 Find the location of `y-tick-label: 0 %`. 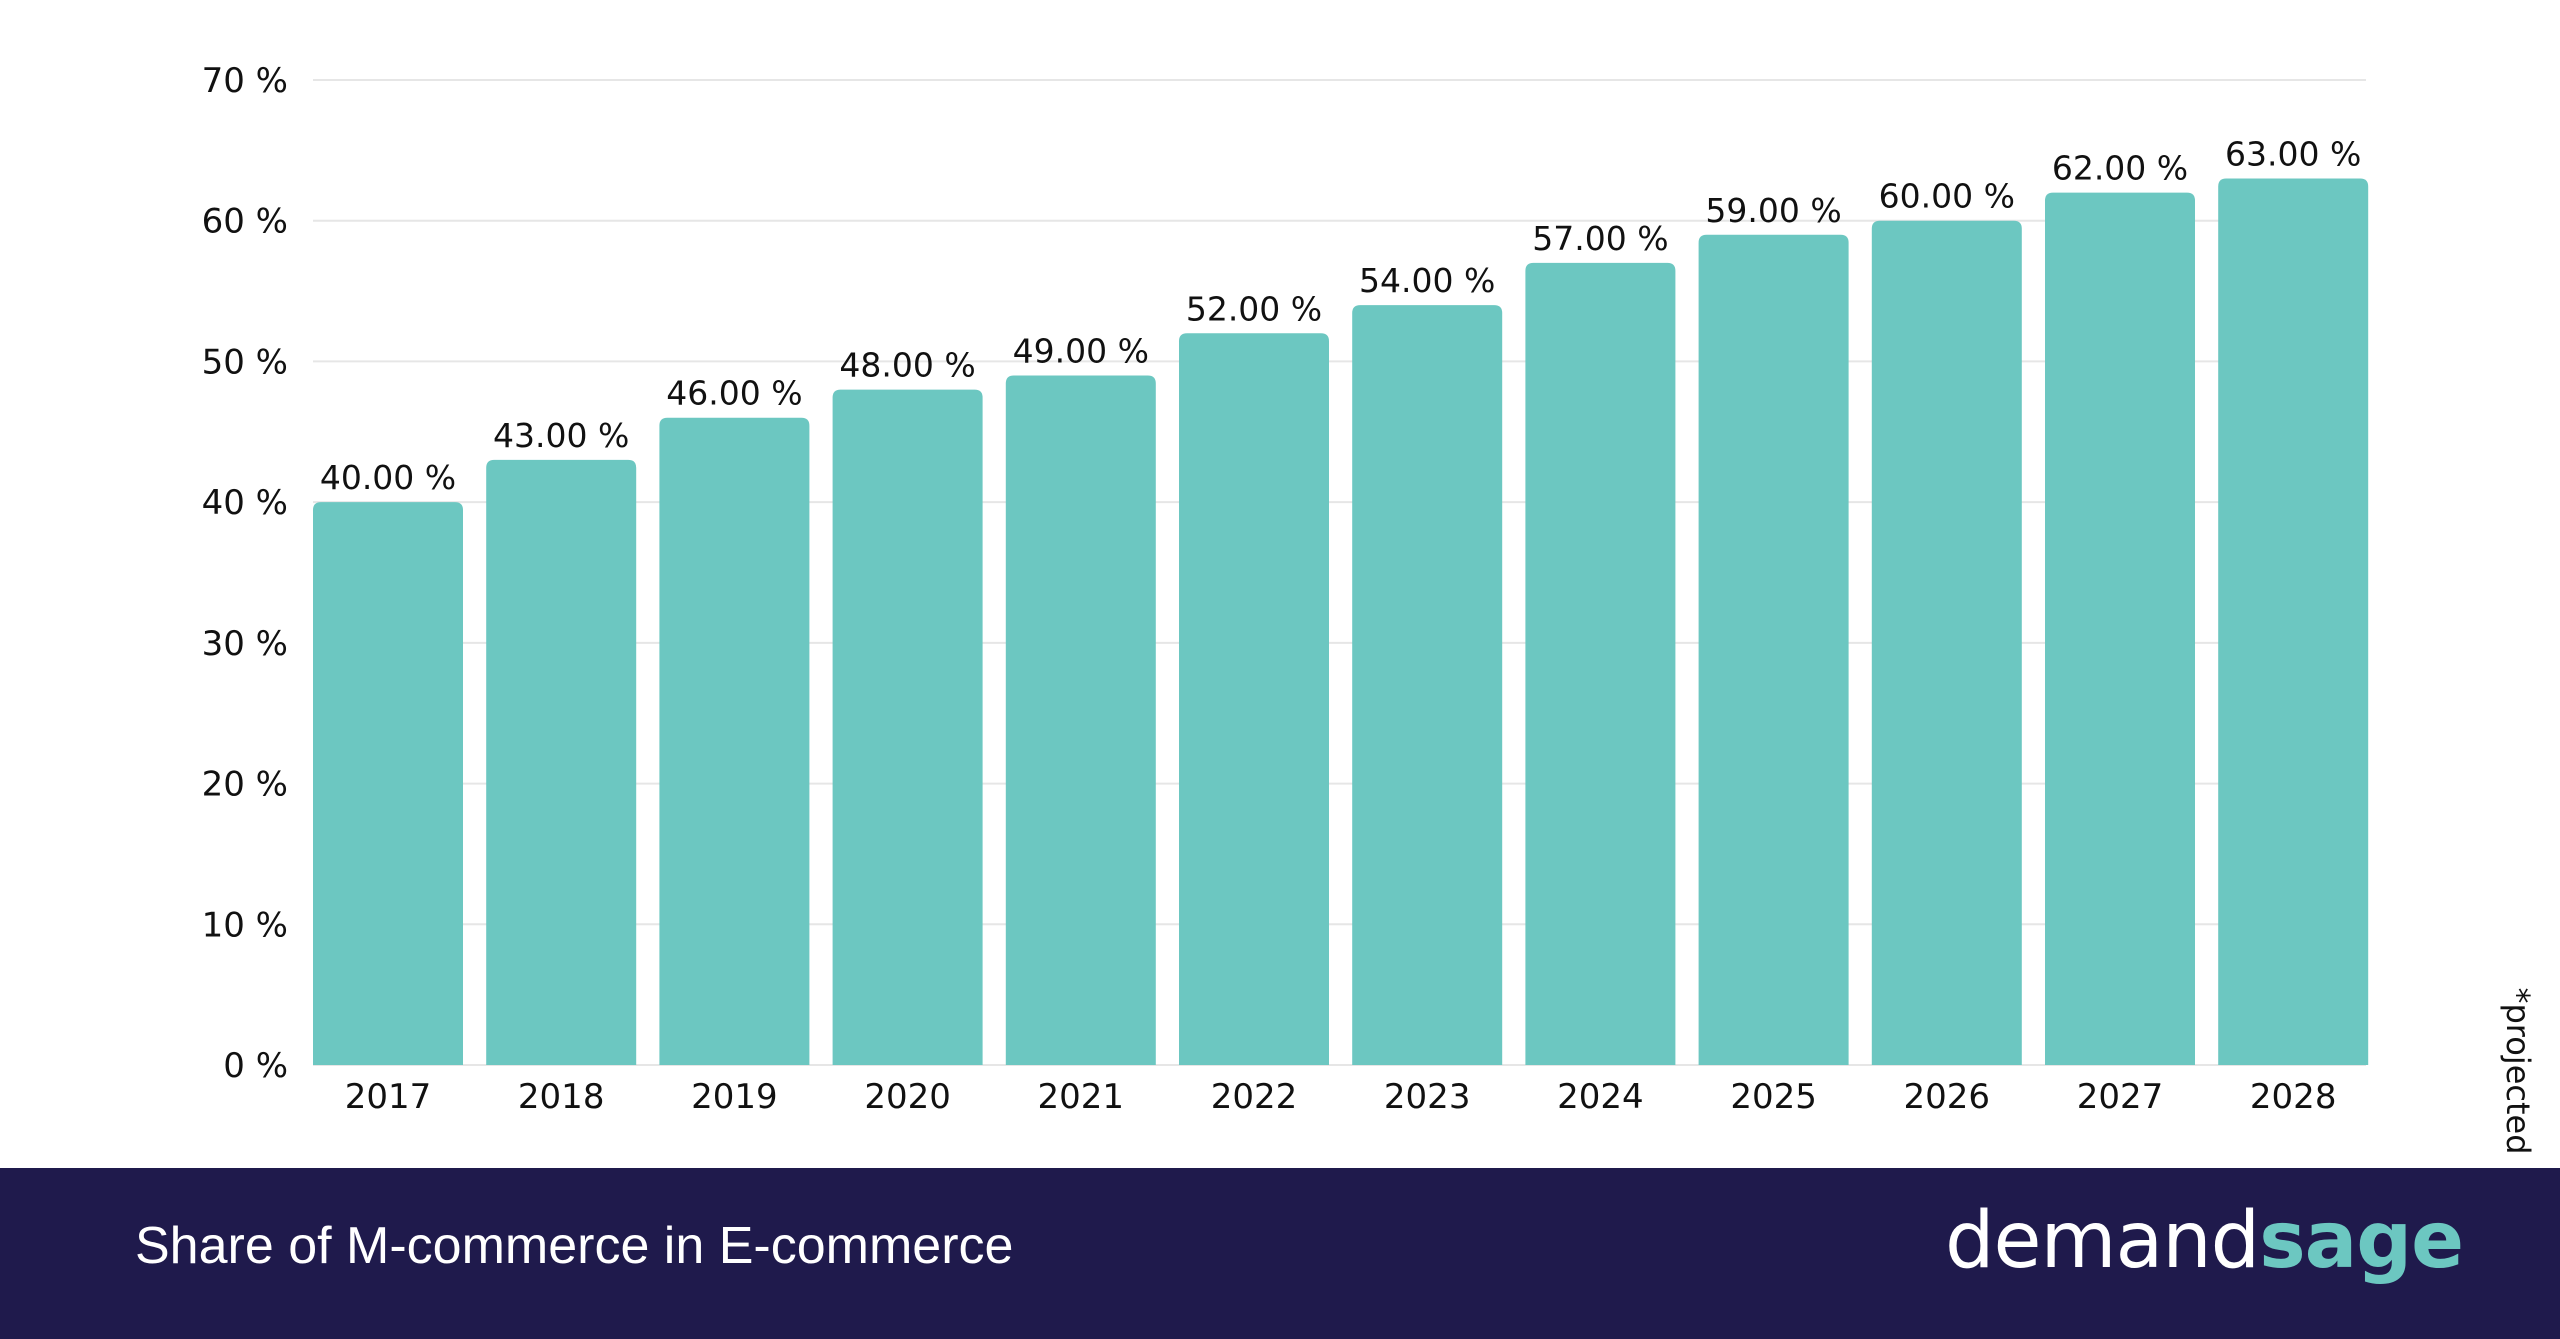

y-tick-label: 0 % is located at coordinates (255, 1066).